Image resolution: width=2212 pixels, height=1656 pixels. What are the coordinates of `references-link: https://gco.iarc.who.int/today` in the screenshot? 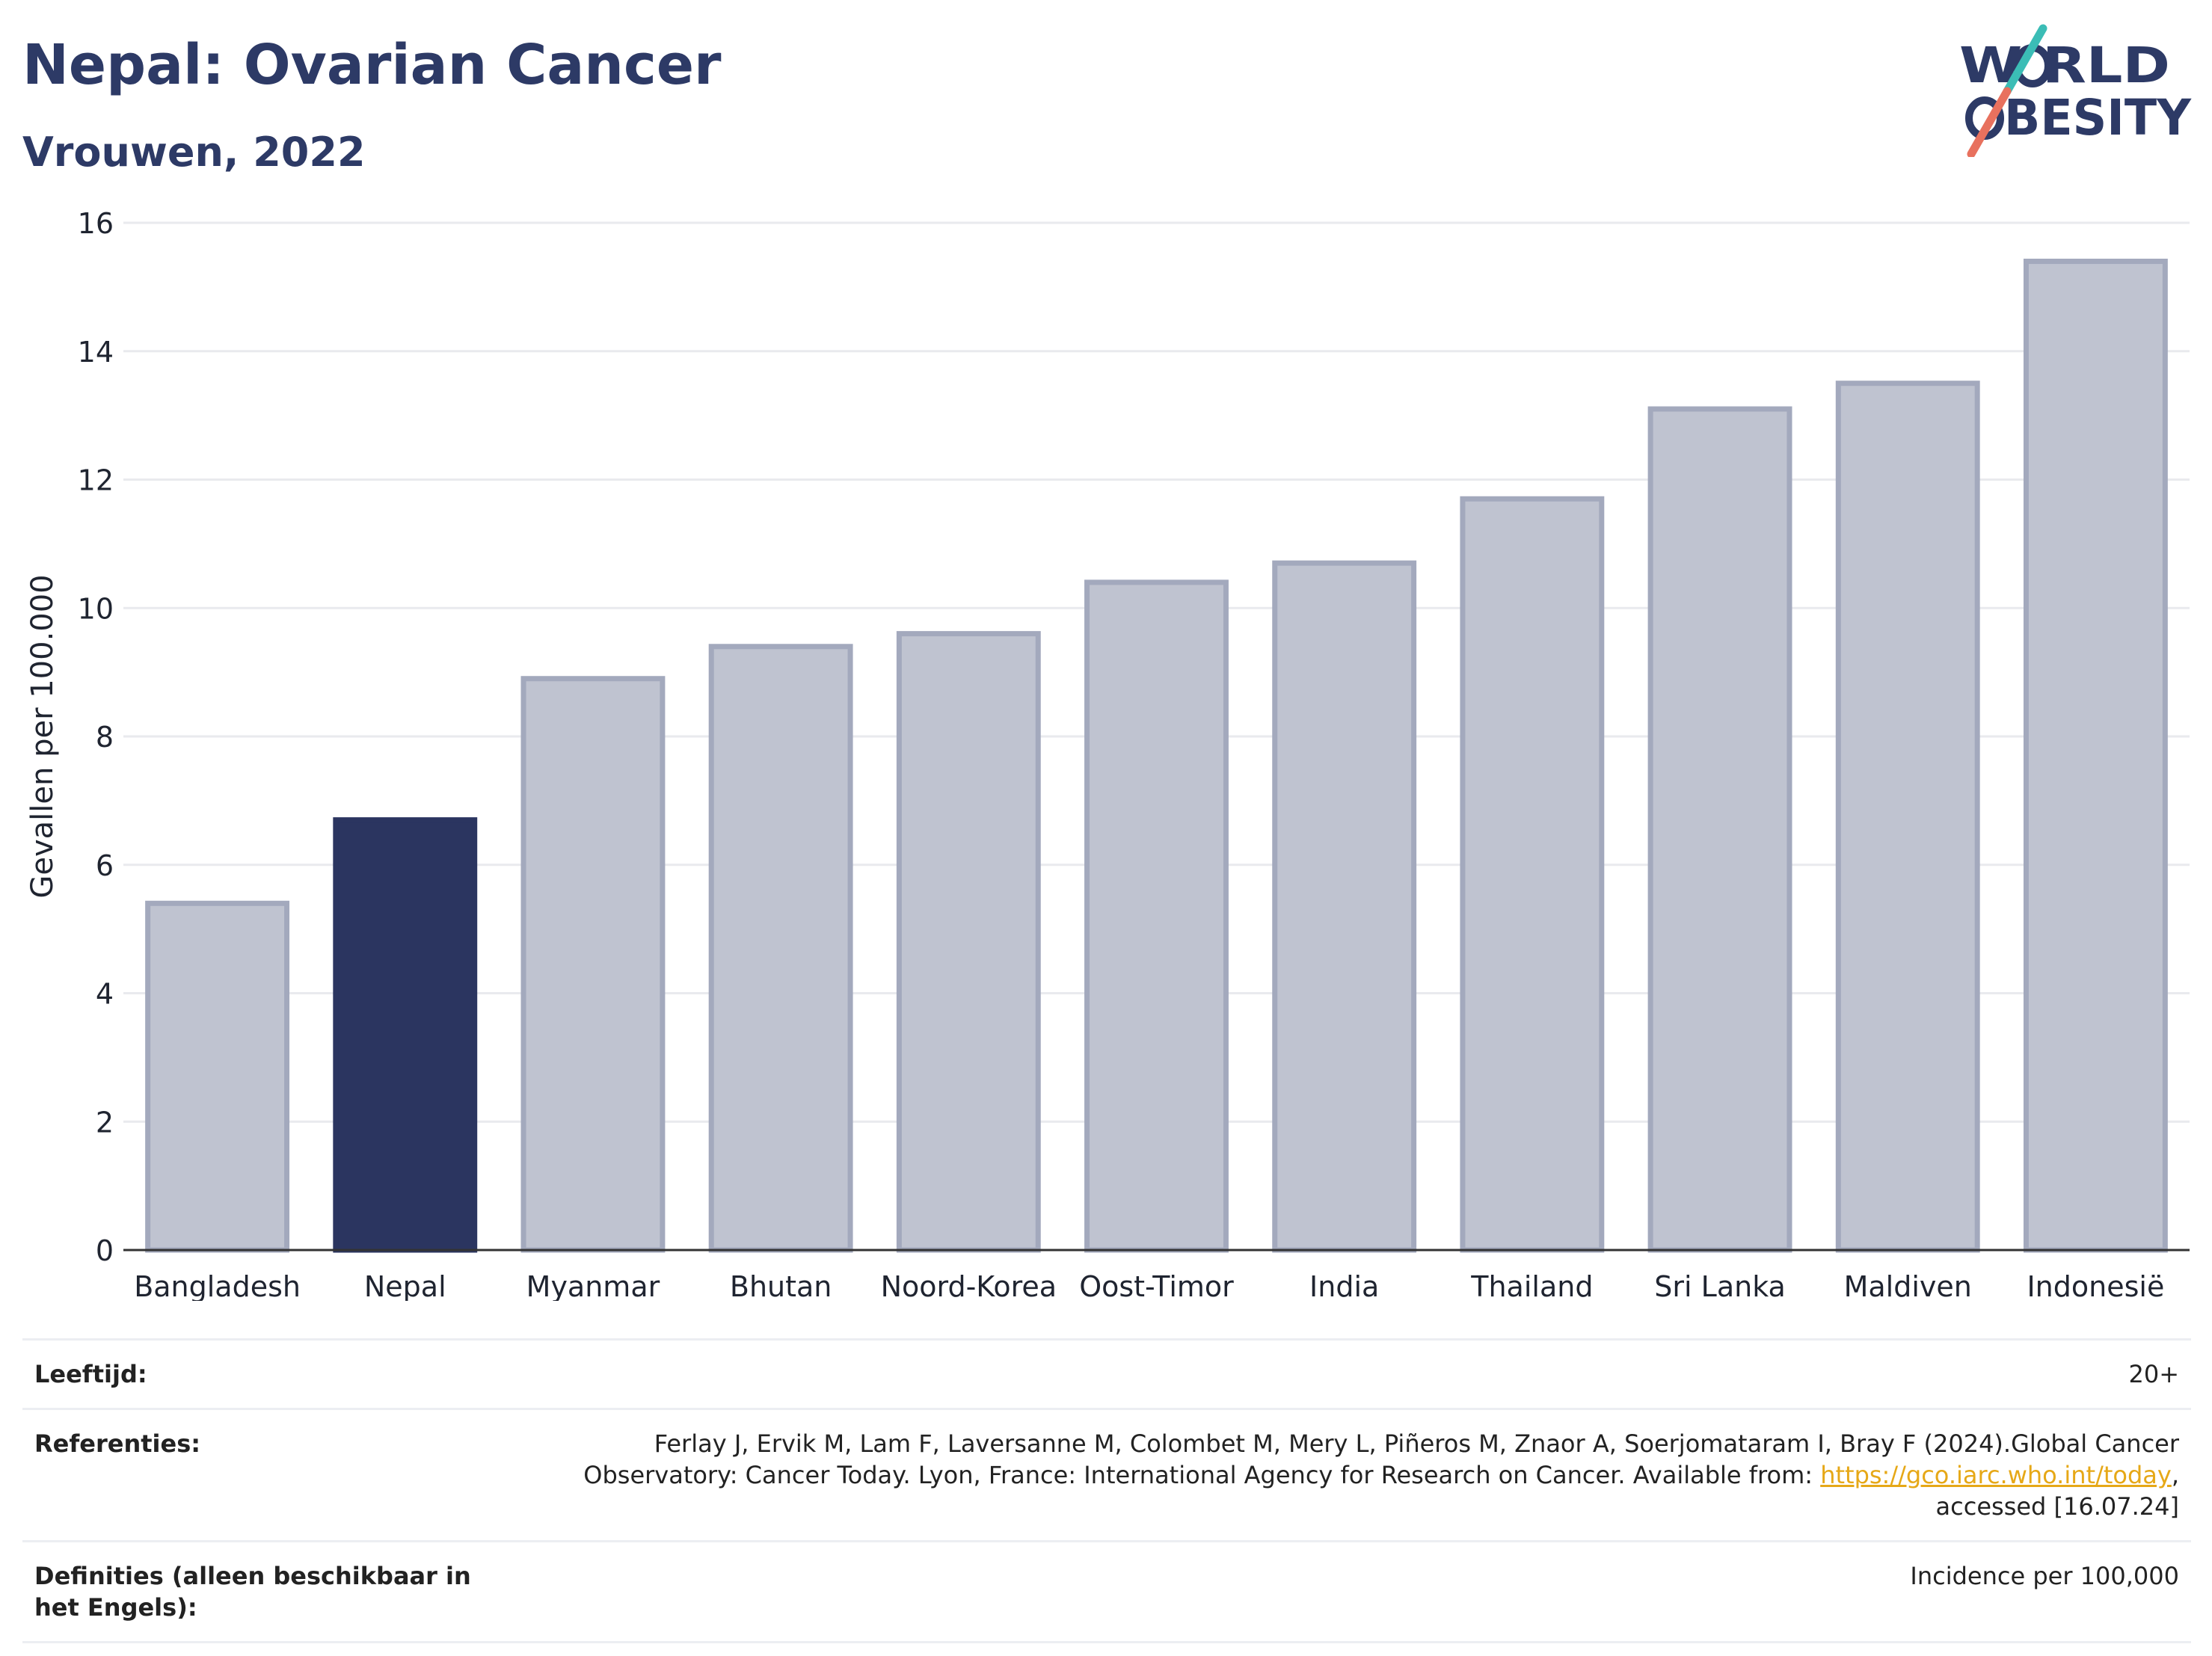 It's located at (1996, 1475).